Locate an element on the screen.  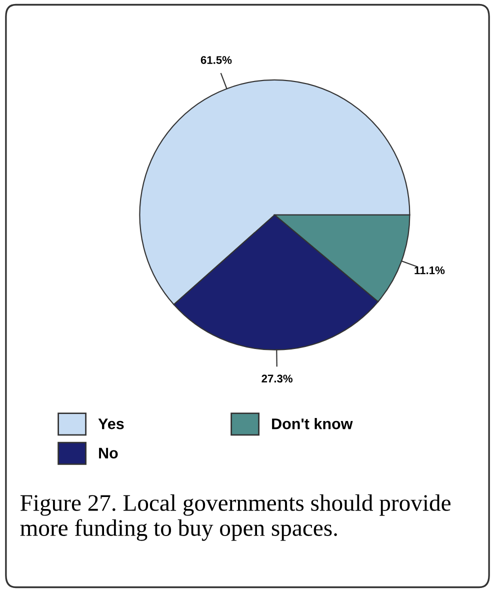
data-label: 61.5% is located at coordinates (216, 60).